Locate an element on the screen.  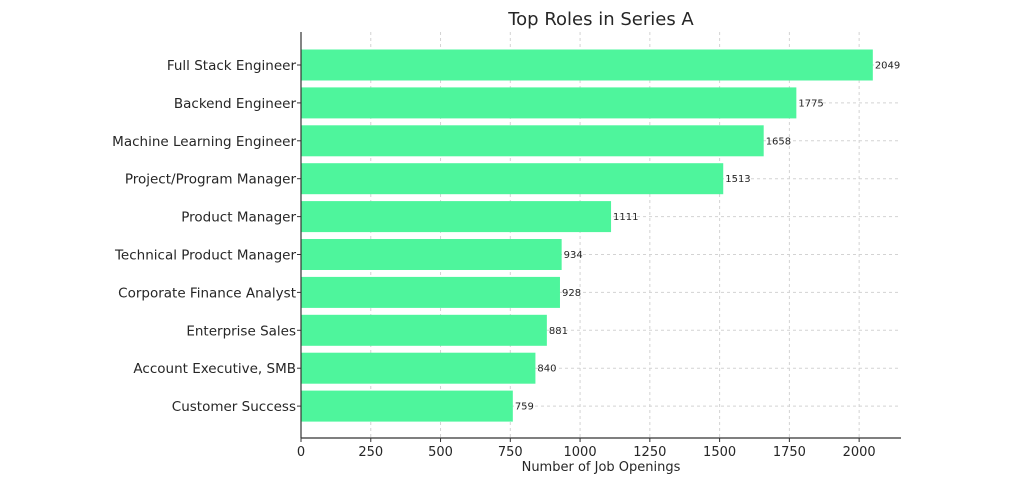
category-label: Project/Program Manager is located at coordinates (211, 180).